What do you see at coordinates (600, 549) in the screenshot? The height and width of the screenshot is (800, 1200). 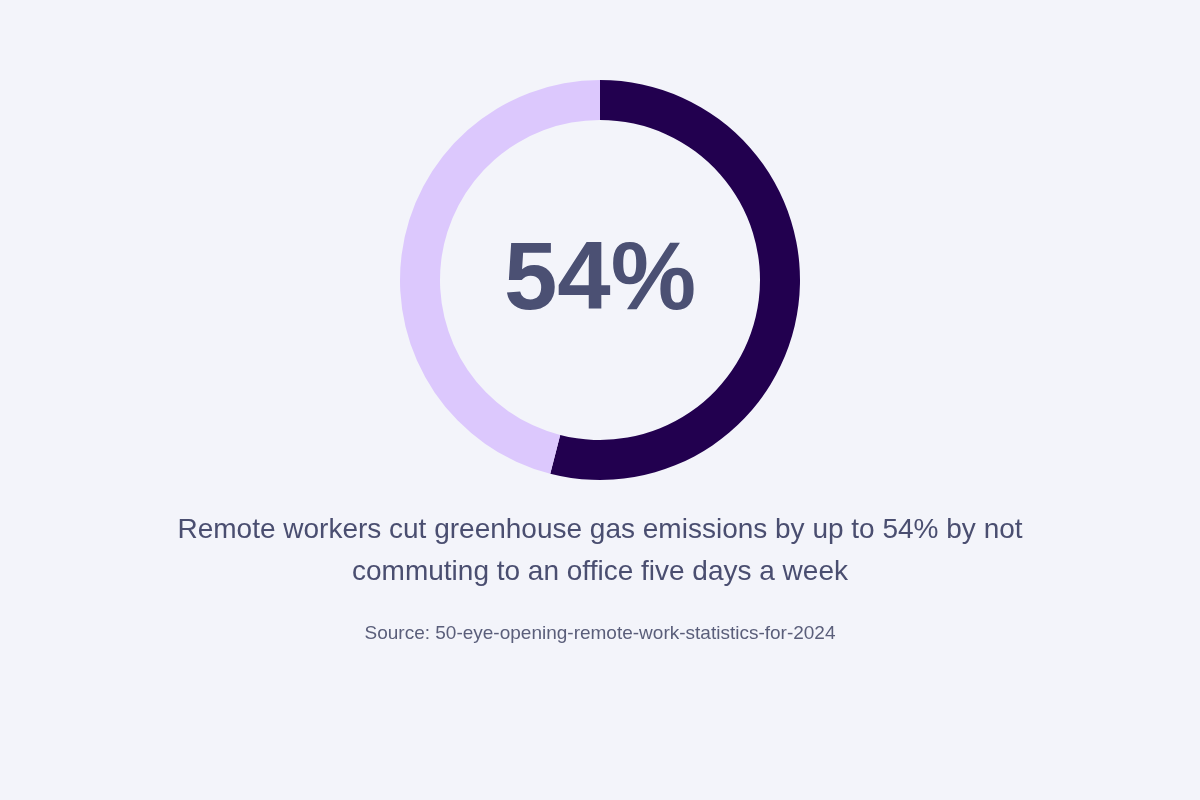 I see `text: Remote workers cut greenhouse gas emissions by up to 54% by not commuting to an office five days a week` at bounding box center [600, 549].